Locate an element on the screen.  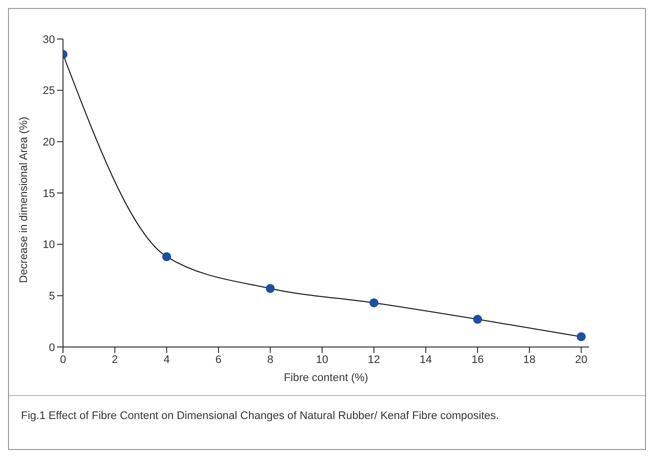
x-tick-label: 2 is located at coordinates (115, 360).